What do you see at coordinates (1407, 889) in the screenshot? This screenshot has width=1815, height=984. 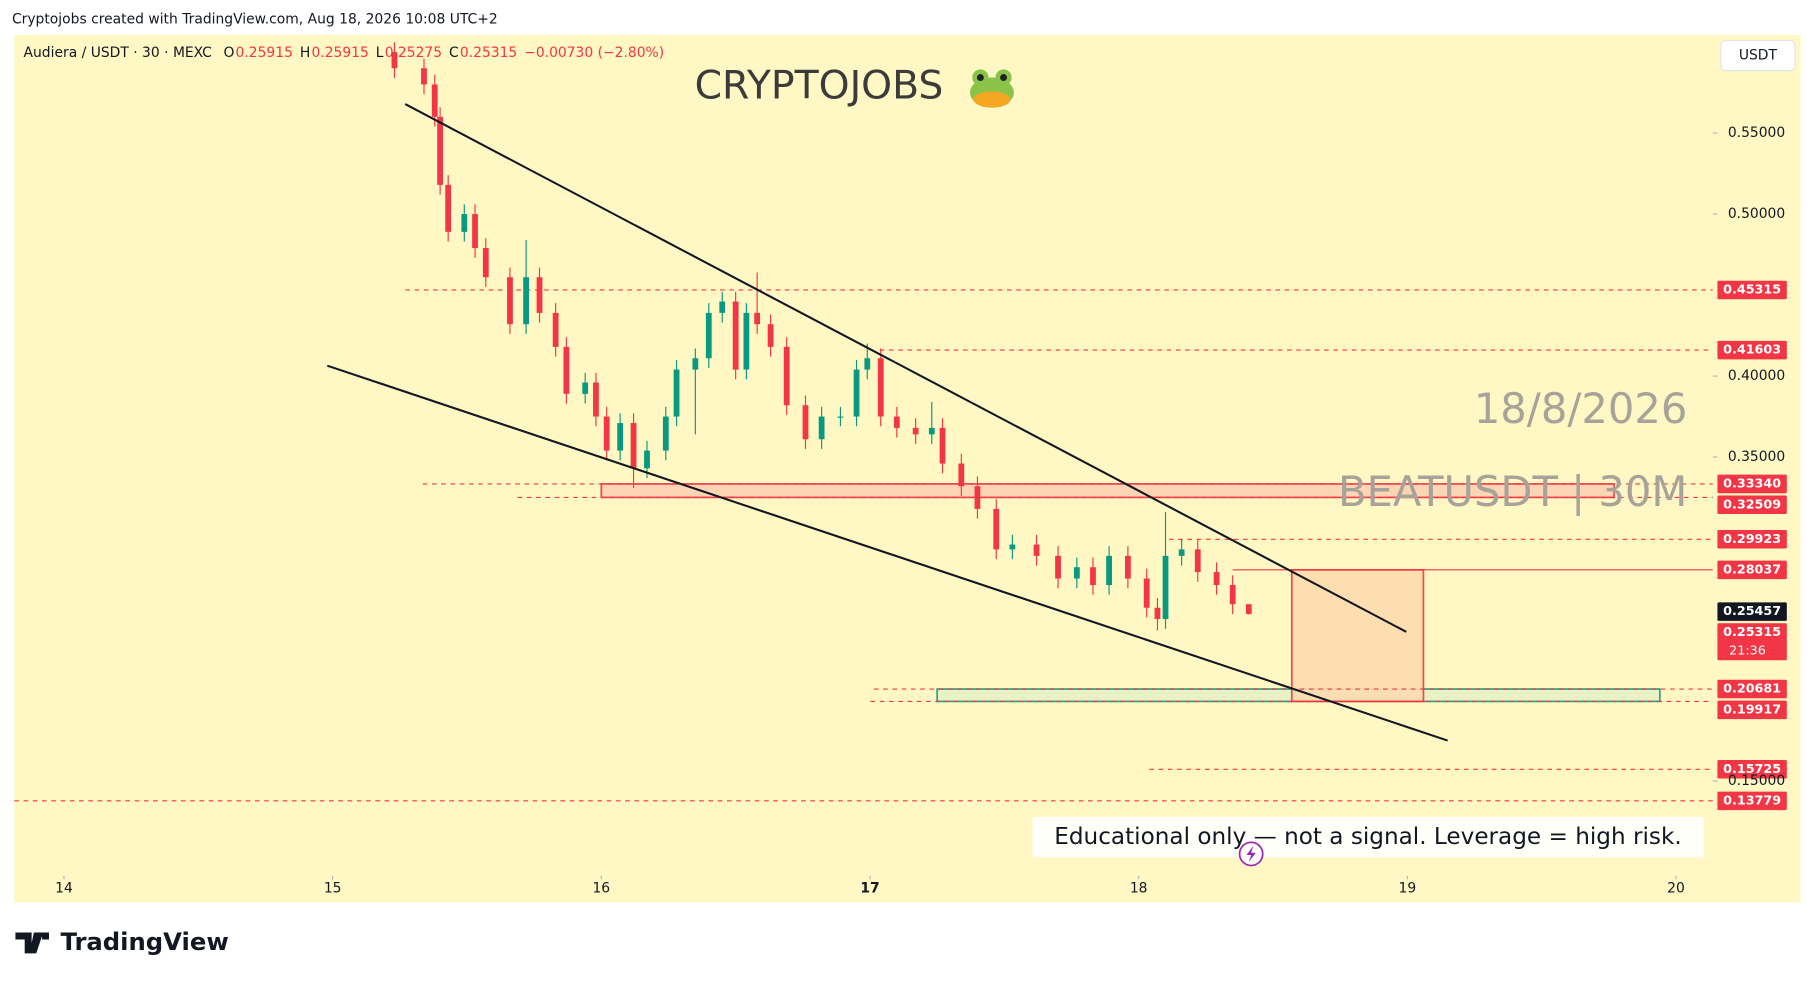 I see `x-tick-label: 19` at bounding box center [1407, 889].